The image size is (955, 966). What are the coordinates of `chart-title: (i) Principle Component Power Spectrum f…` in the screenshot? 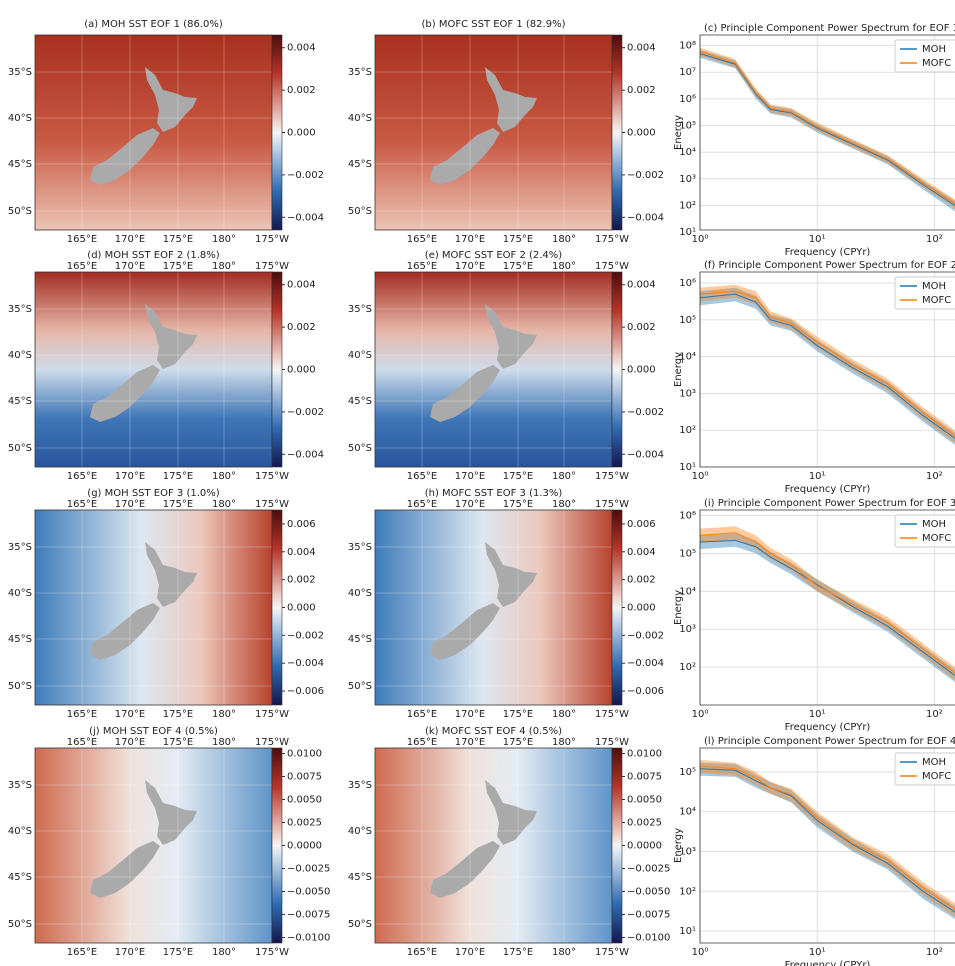 It's located at (829, 503).